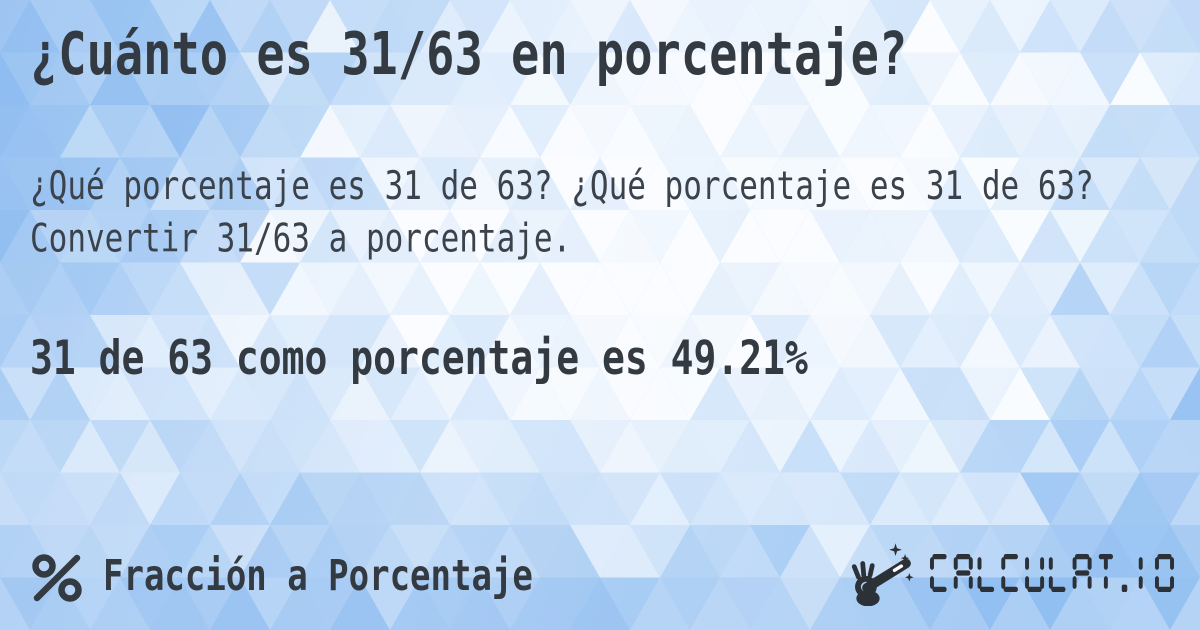  I want to click on category-label: Fracción a Porcentaje, so click(318, 576).